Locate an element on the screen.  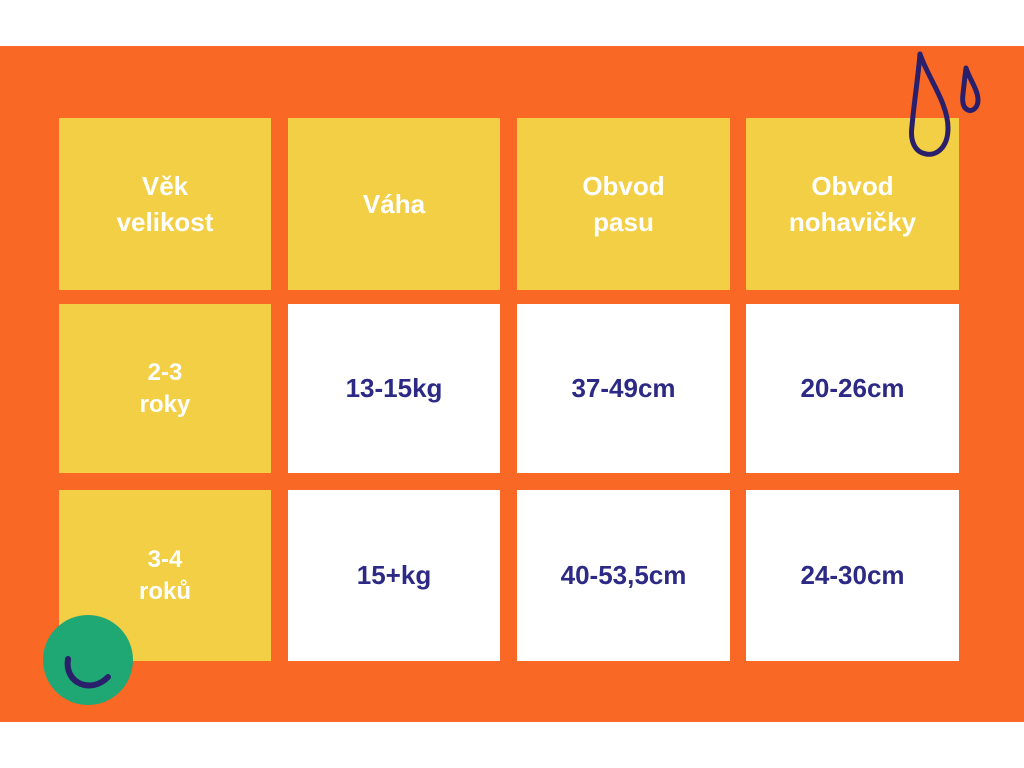
row-leg: 20-26cm is located at coordinates (852, 388).